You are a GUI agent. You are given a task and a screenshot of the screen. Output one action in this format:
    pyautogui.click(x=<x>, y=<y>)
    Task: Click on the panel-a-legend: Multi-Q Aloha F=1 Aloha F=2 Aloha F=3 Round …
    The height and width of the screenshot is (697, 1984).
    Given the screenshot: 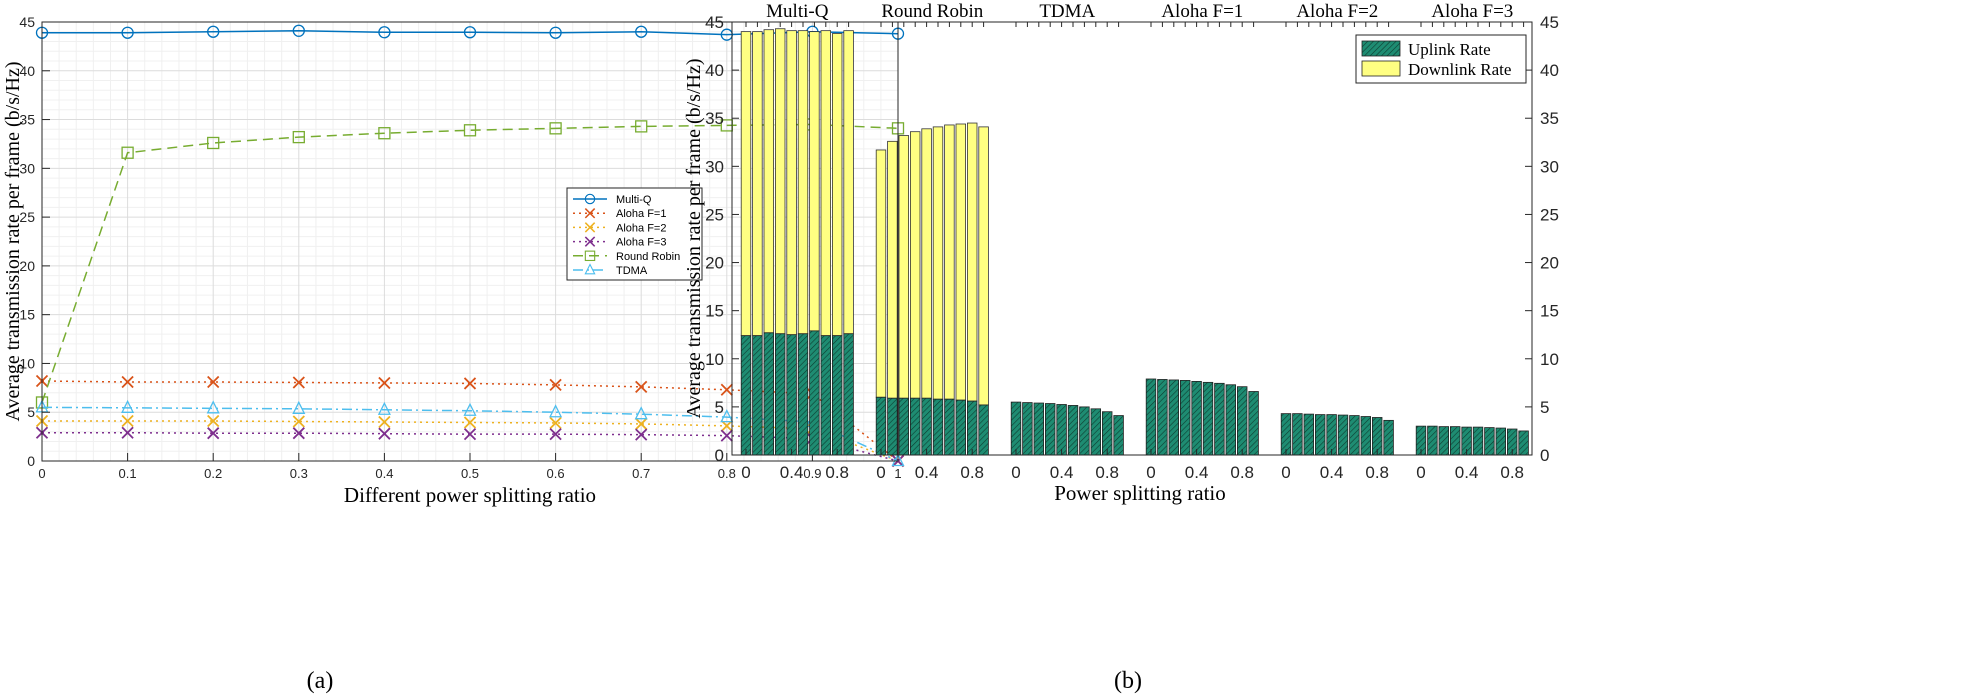 What is the action you would take?
    pyautogui.click(x=634, y=234)
    